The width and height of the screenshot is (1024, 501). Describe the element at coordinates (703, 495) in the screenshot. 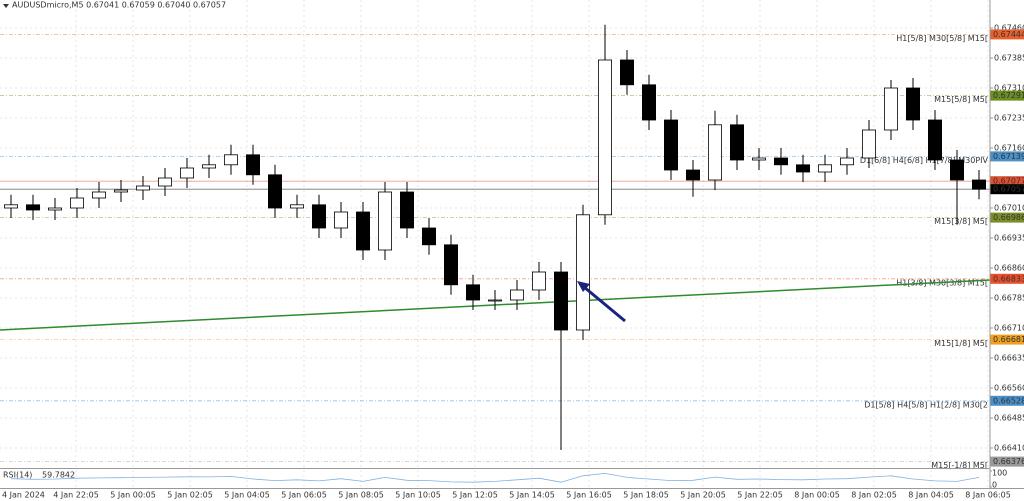

I see `x-tick-label: 5 Jan 20:05` at that location.